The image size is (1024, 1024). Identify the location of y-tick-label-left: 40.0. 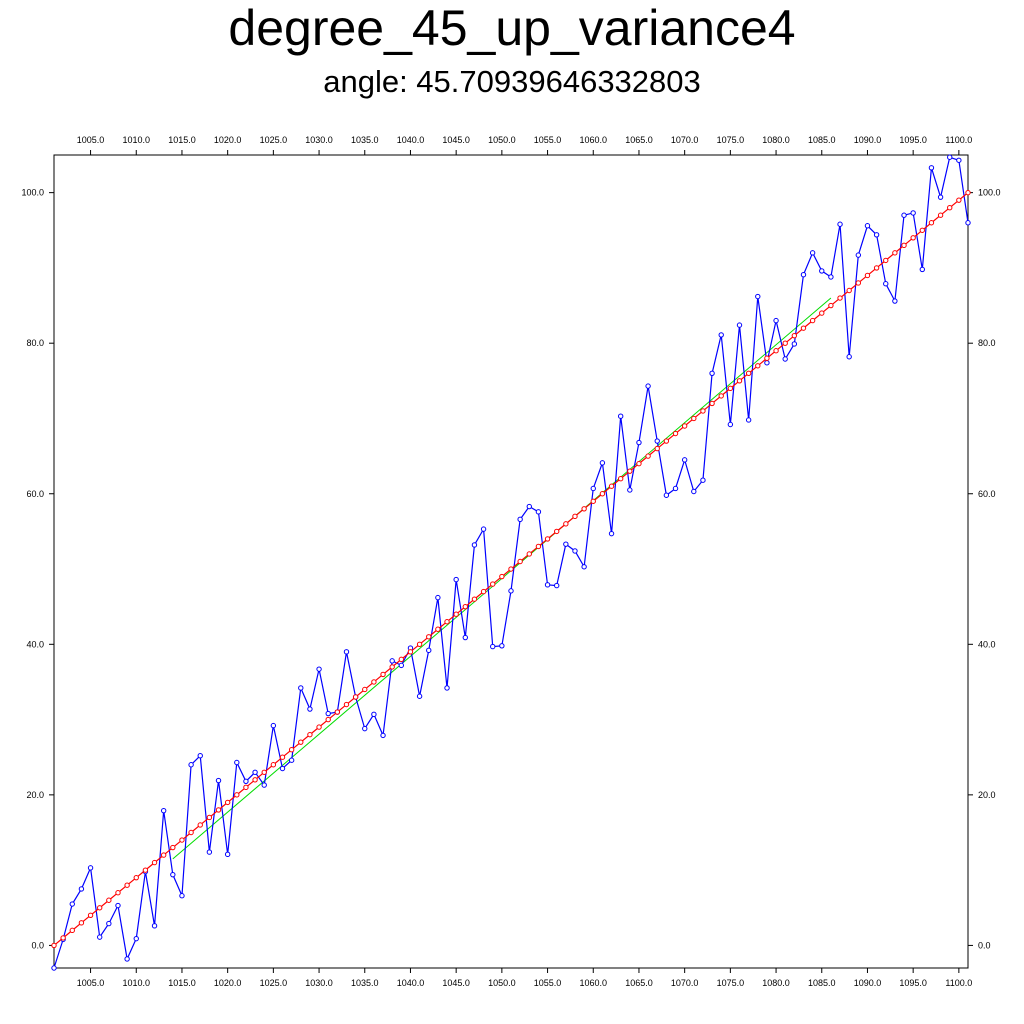
(35, 644).